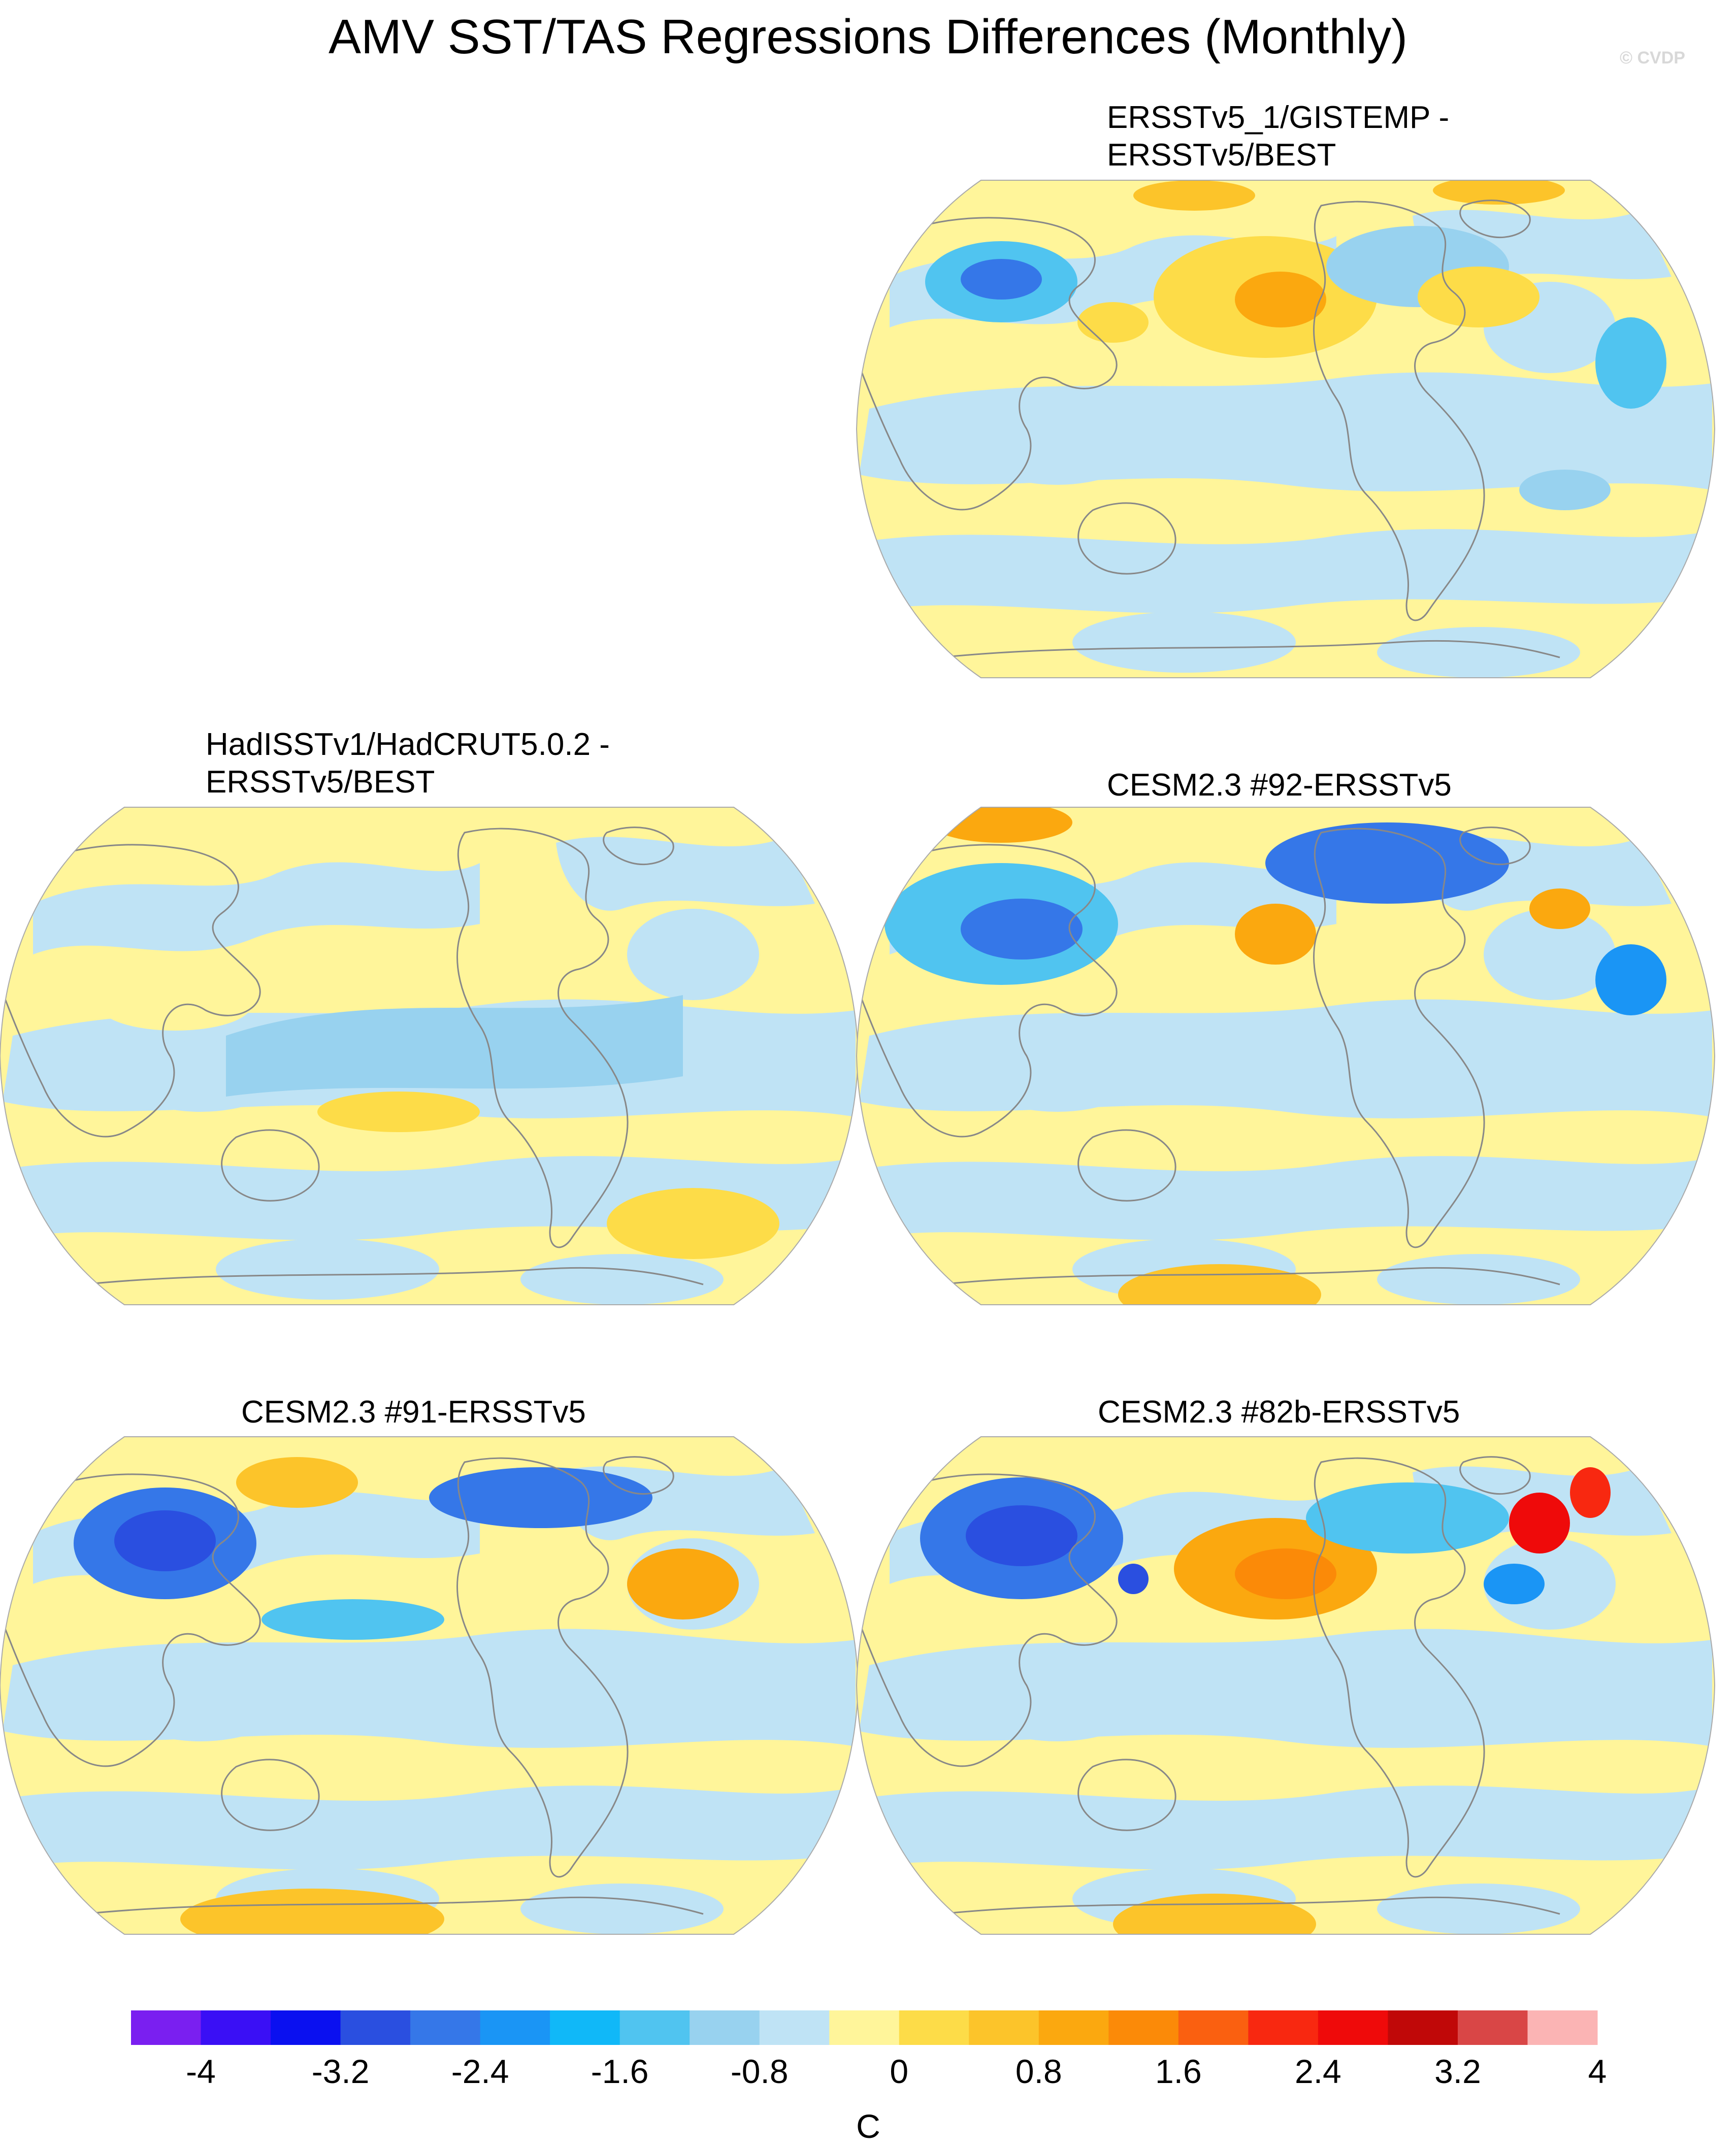  I want to click on panel-title-cesm-91: CESM2.3 #91-ERSSTv5, so click(413, 1412).